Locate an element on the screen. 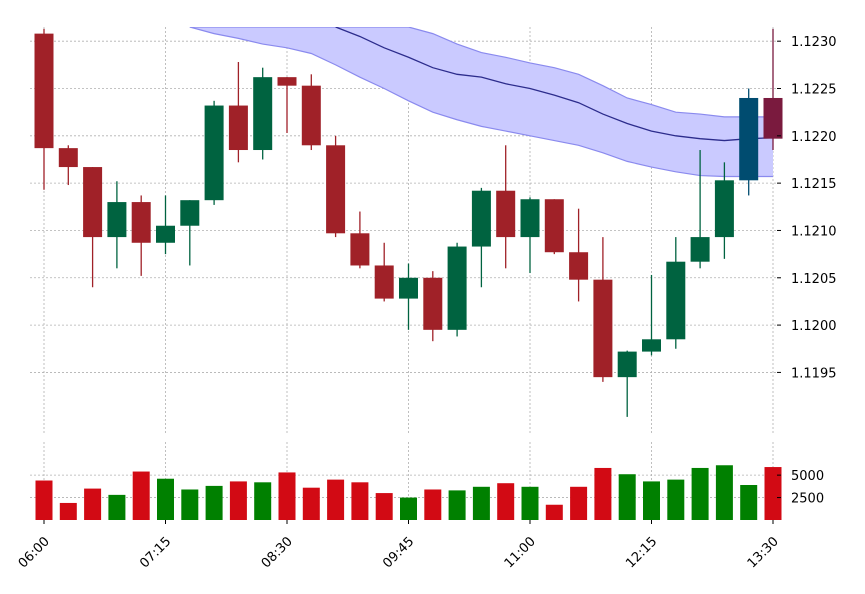 The image size is (865, 594). volume-tick-label: 2500 is located at coordinates (807, 499).